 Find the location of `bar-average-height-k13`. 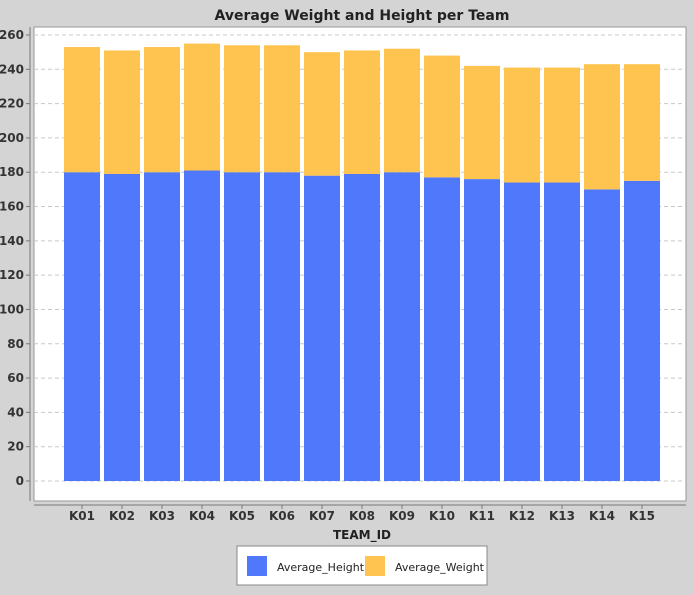

bar-average-height-k13 is located at coordinates (562, 331).